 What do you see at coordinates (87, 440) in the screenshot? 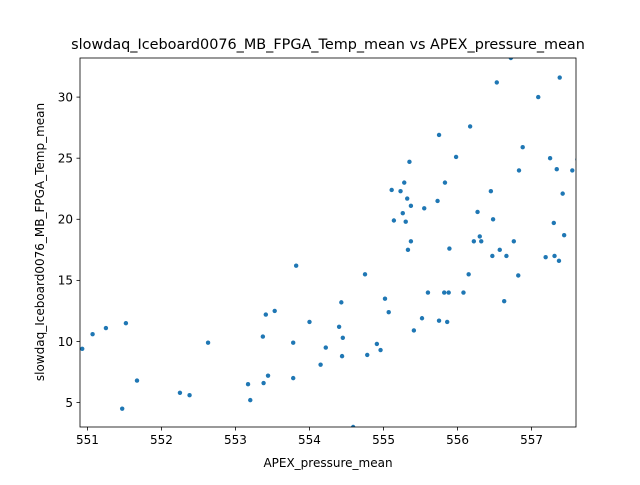
I see `x-tick-label: 551` at bounding box center [87, 440].